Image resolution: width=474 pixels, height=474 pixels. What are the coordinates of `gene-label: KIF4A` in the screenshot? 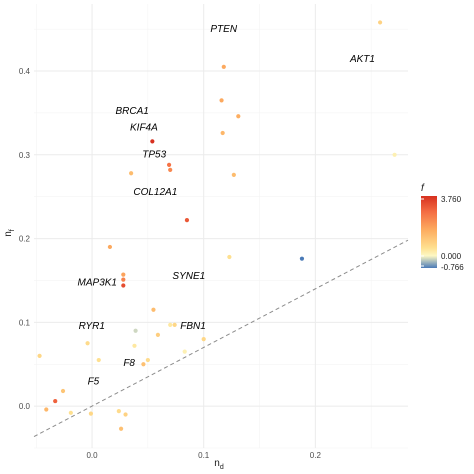 It's located at (144, 128).